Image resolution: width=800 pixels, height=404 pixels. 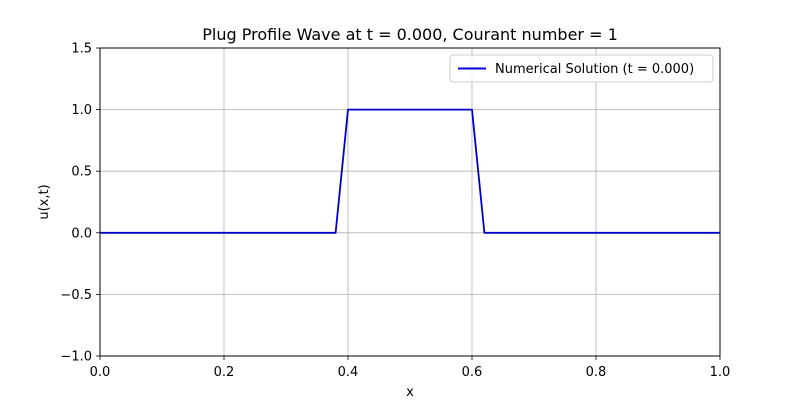 What do you see at coordinates (81, 110) in the screenshot?
I see `y-tick-label: 1.0` at bounding box center [81, 110].